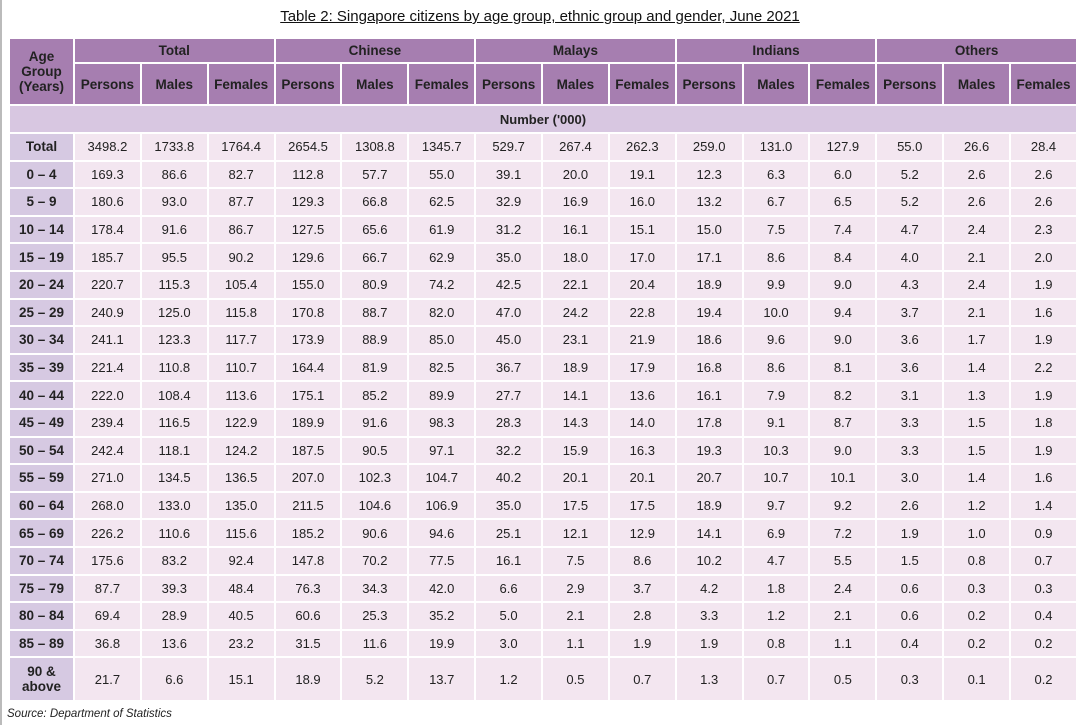 Image resolution: width=1080 pixels, height=725 pixels. I want to click on age-group-header: Age Group (Years), so click(41, 71).